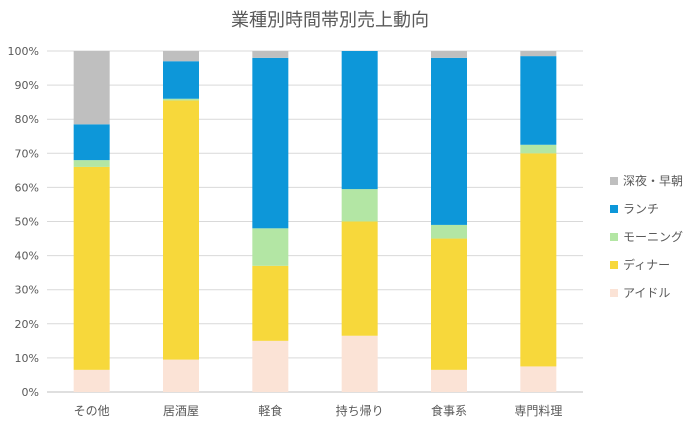 The height and width of the screenshot is (425, 700). What do you see at coordinates (27, 290) in the screenshot?
I see `y-tick-label: 30%` at bounding box center [27, 290].